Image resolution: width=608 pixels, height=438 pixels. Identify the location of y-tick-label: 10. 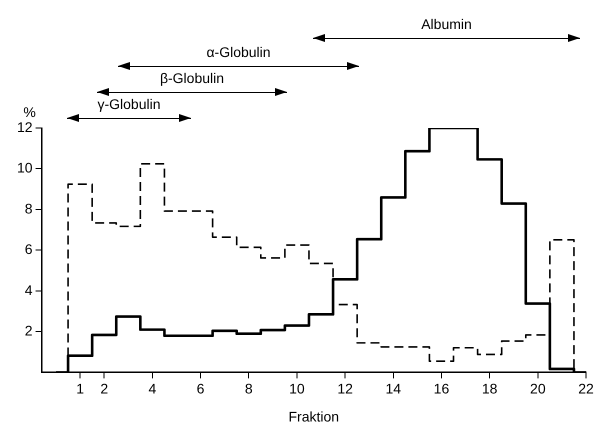
(24, 168).